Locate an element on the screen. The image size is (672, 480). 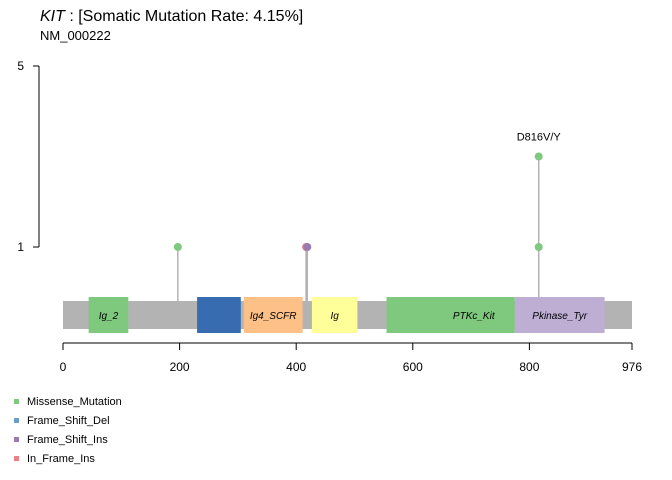
mutation-rate-text: : [Somatic Mutation Rate: 4.15%] is located at coordinates (186, 16).